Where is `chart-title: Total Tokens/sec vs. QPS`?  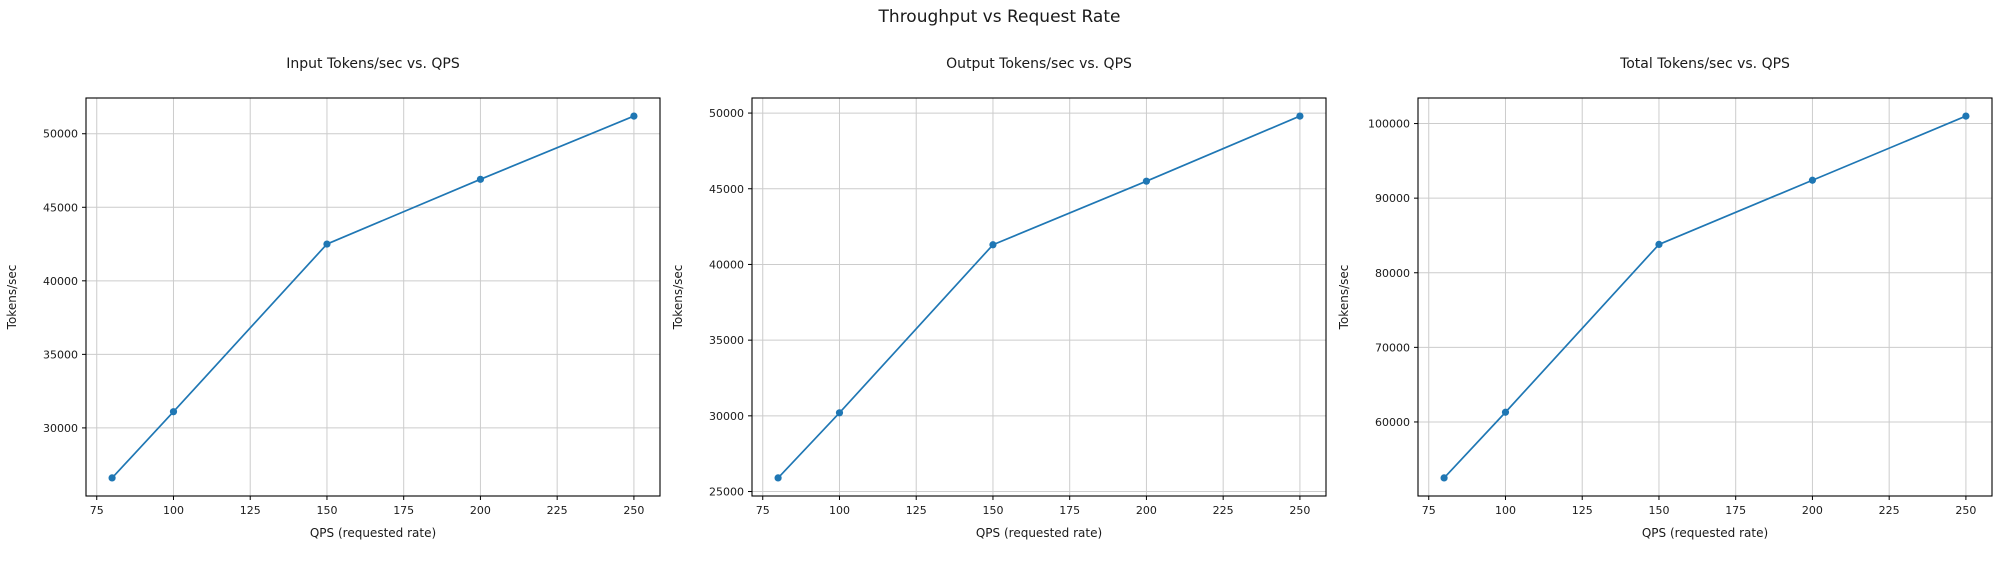 chart-title: Total Tokens/sec vs. QPS is located at coordinates (1704, 64).